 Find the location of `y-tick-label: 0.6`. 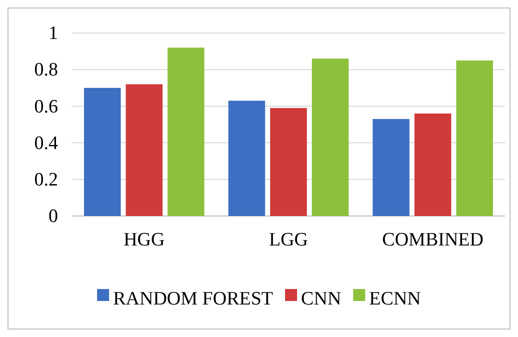

y-tick-label: 0.6 is located at coordinates (46, 107).